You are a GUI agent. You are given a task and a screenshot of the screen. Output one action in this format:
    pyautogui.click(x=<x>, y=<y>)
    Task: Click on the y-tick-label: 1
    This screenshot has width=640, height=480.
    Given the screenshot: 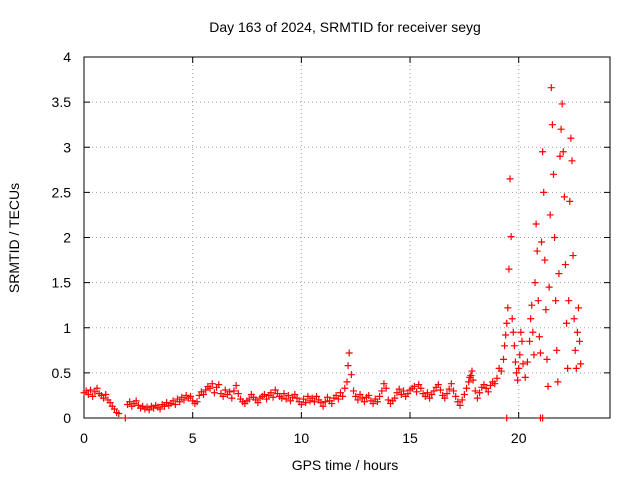 What is the action you would take?
    pyautogui.click(x=67, y=328)
    